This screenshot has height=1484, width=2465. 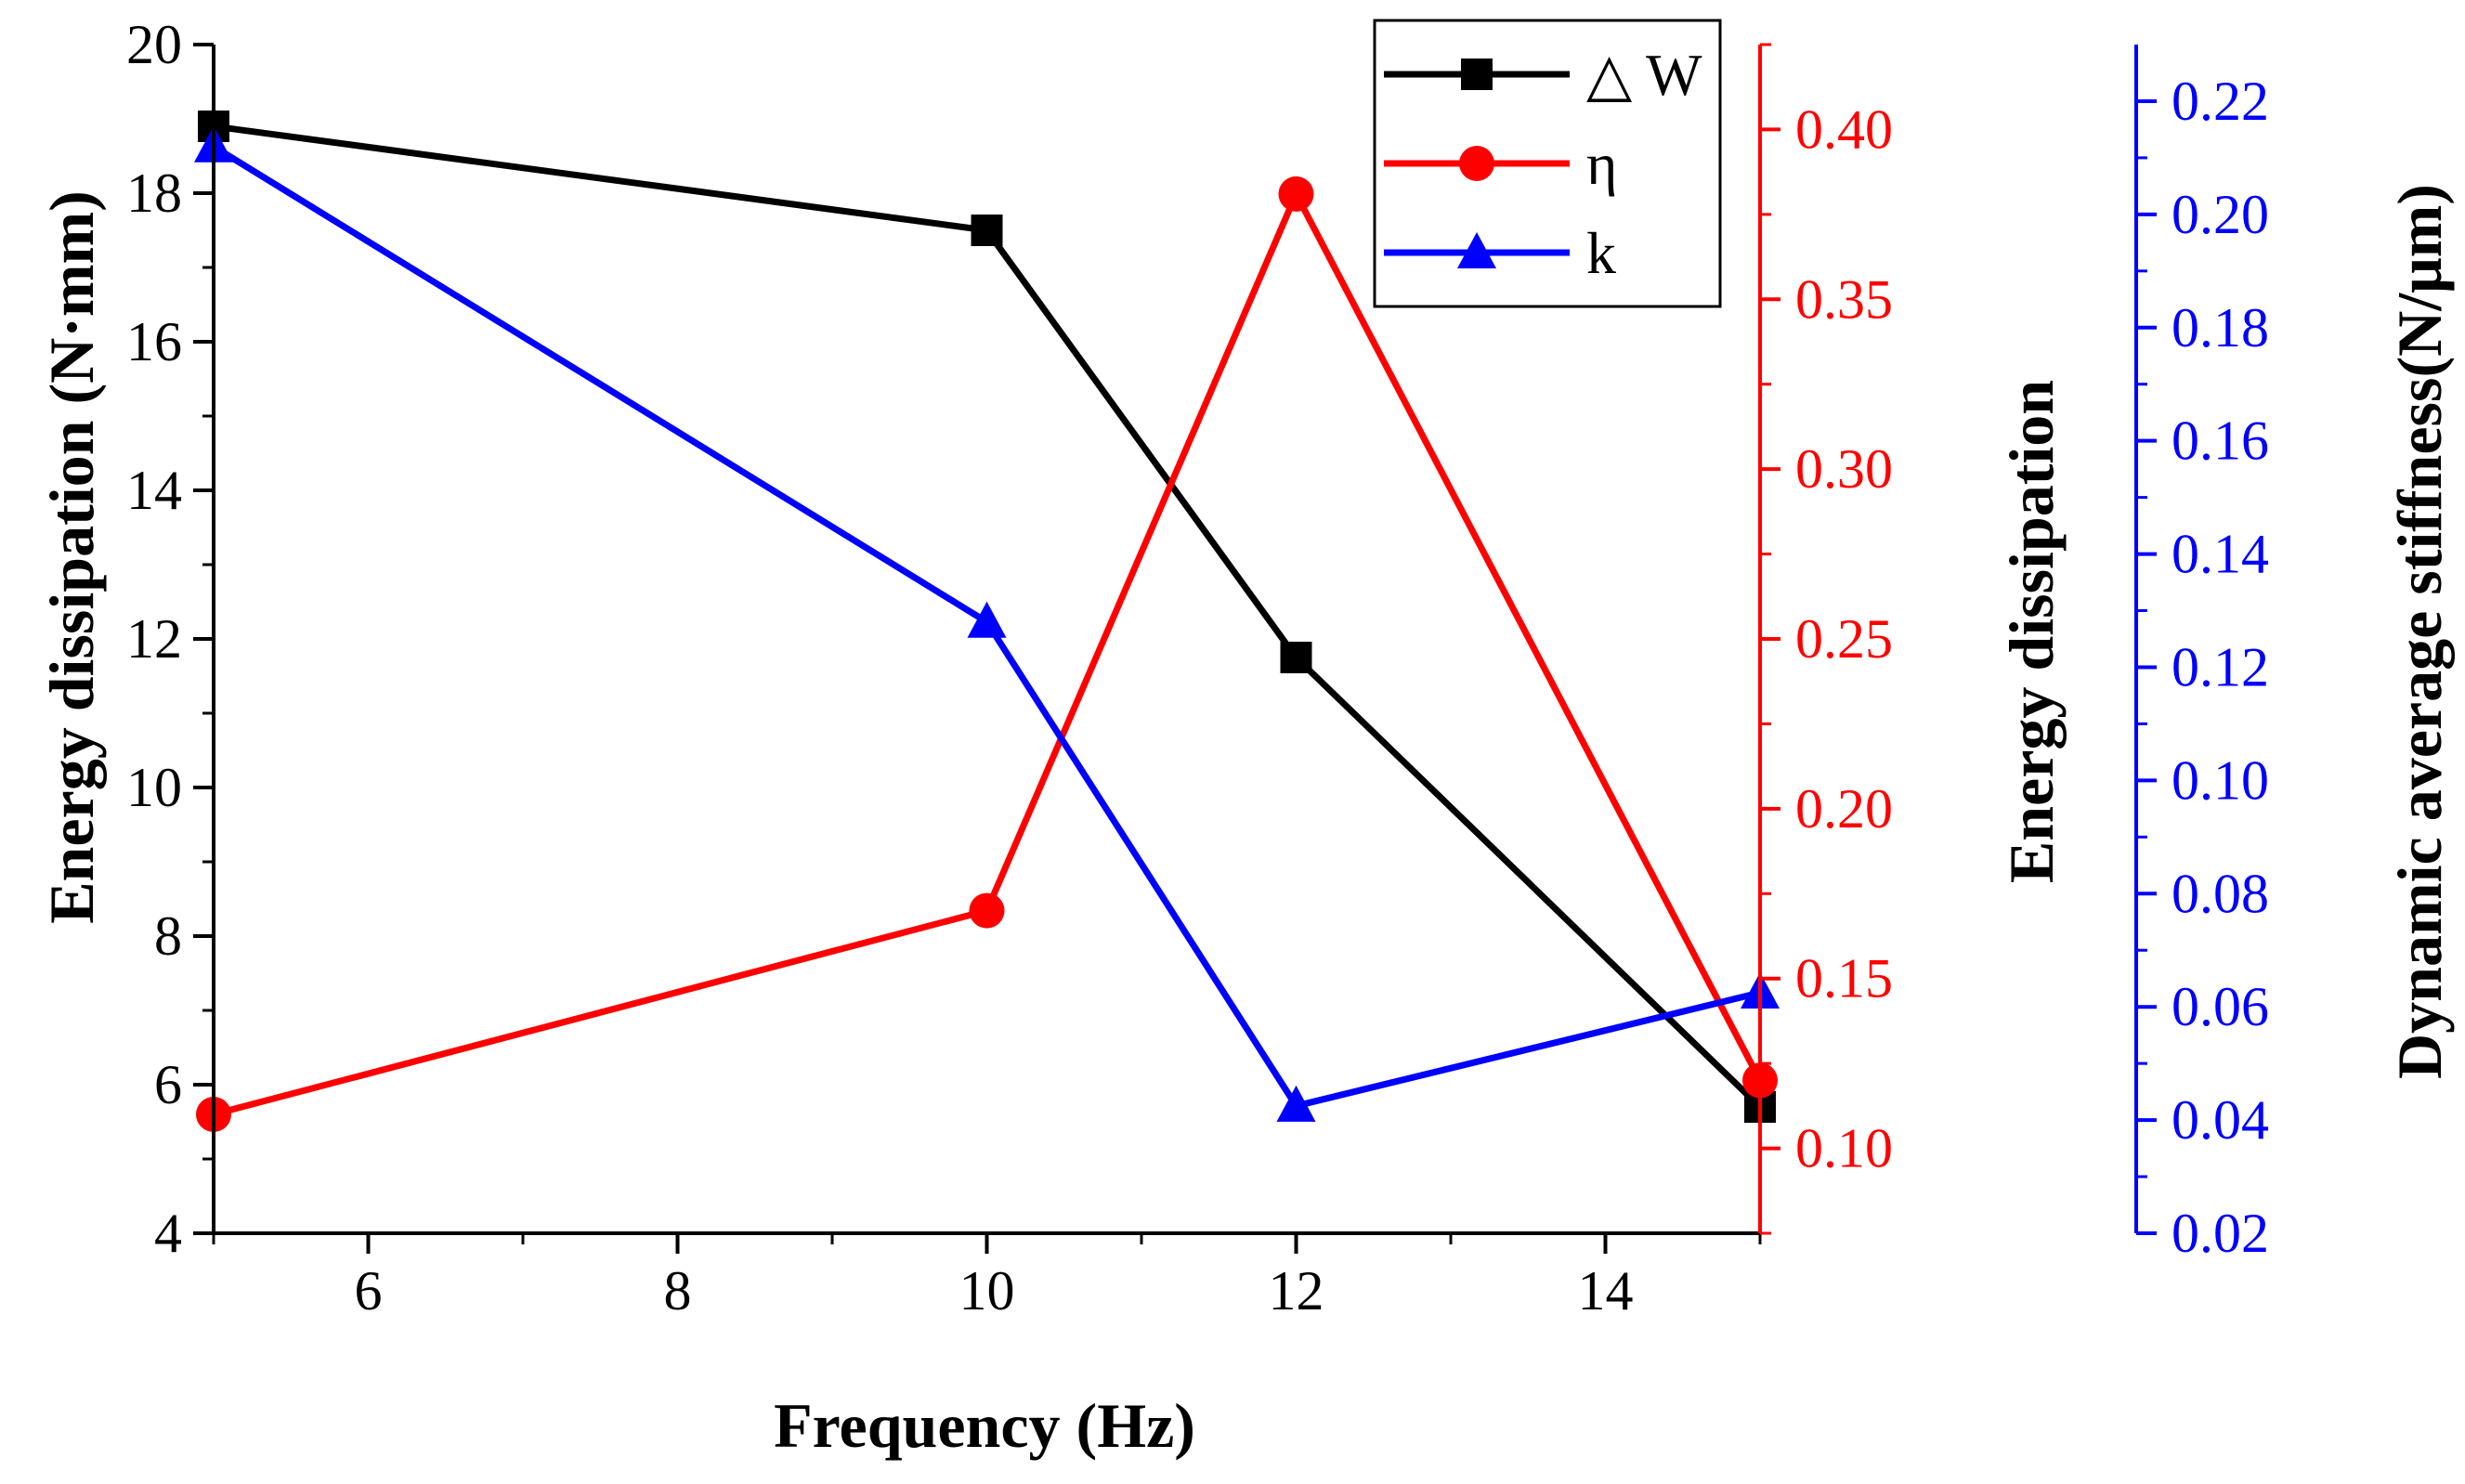 I want to click on x-axis-label: Frequency (Hz), so click(x=984, y=1425).